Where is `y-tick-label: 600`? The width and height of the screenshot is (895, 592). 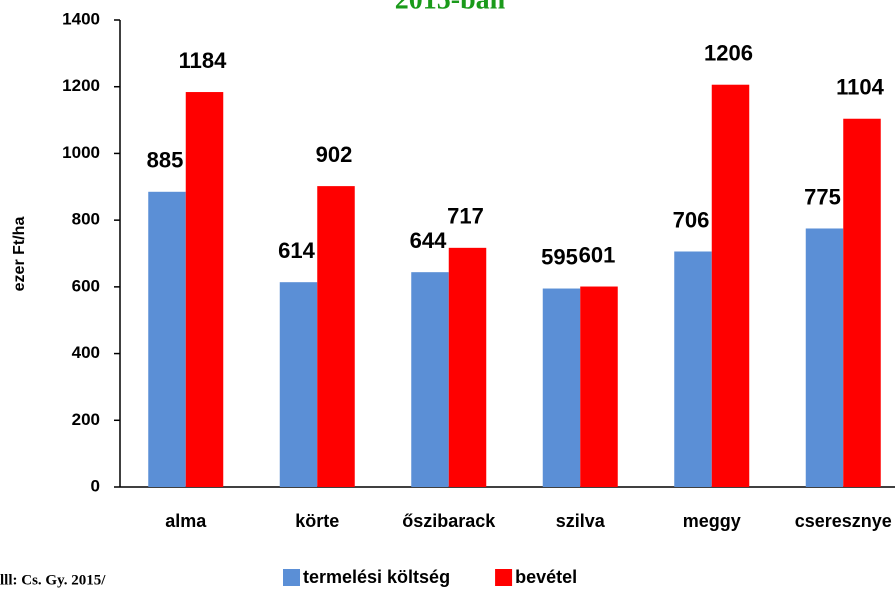
y-tick-label: 600 is located at coordinates (86, 285).